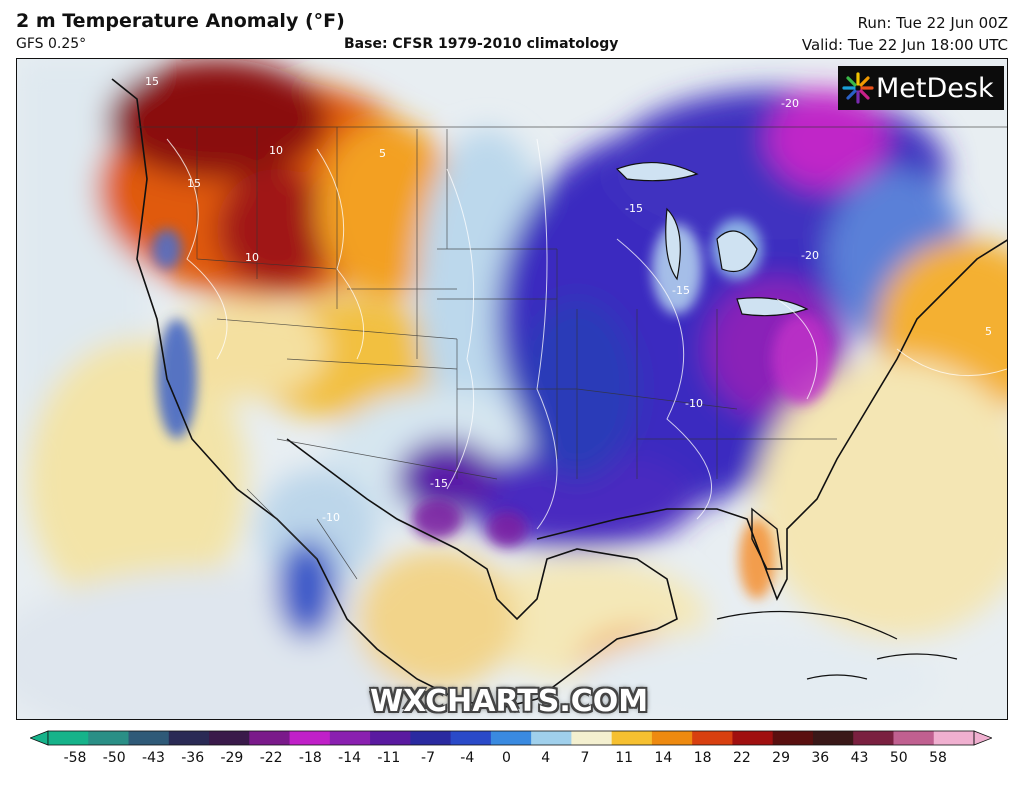  What do you see at coordinates (702, 758) in the screenshot?
I see `colorbar-tick-label: 18` at bounding box center [702, 758].